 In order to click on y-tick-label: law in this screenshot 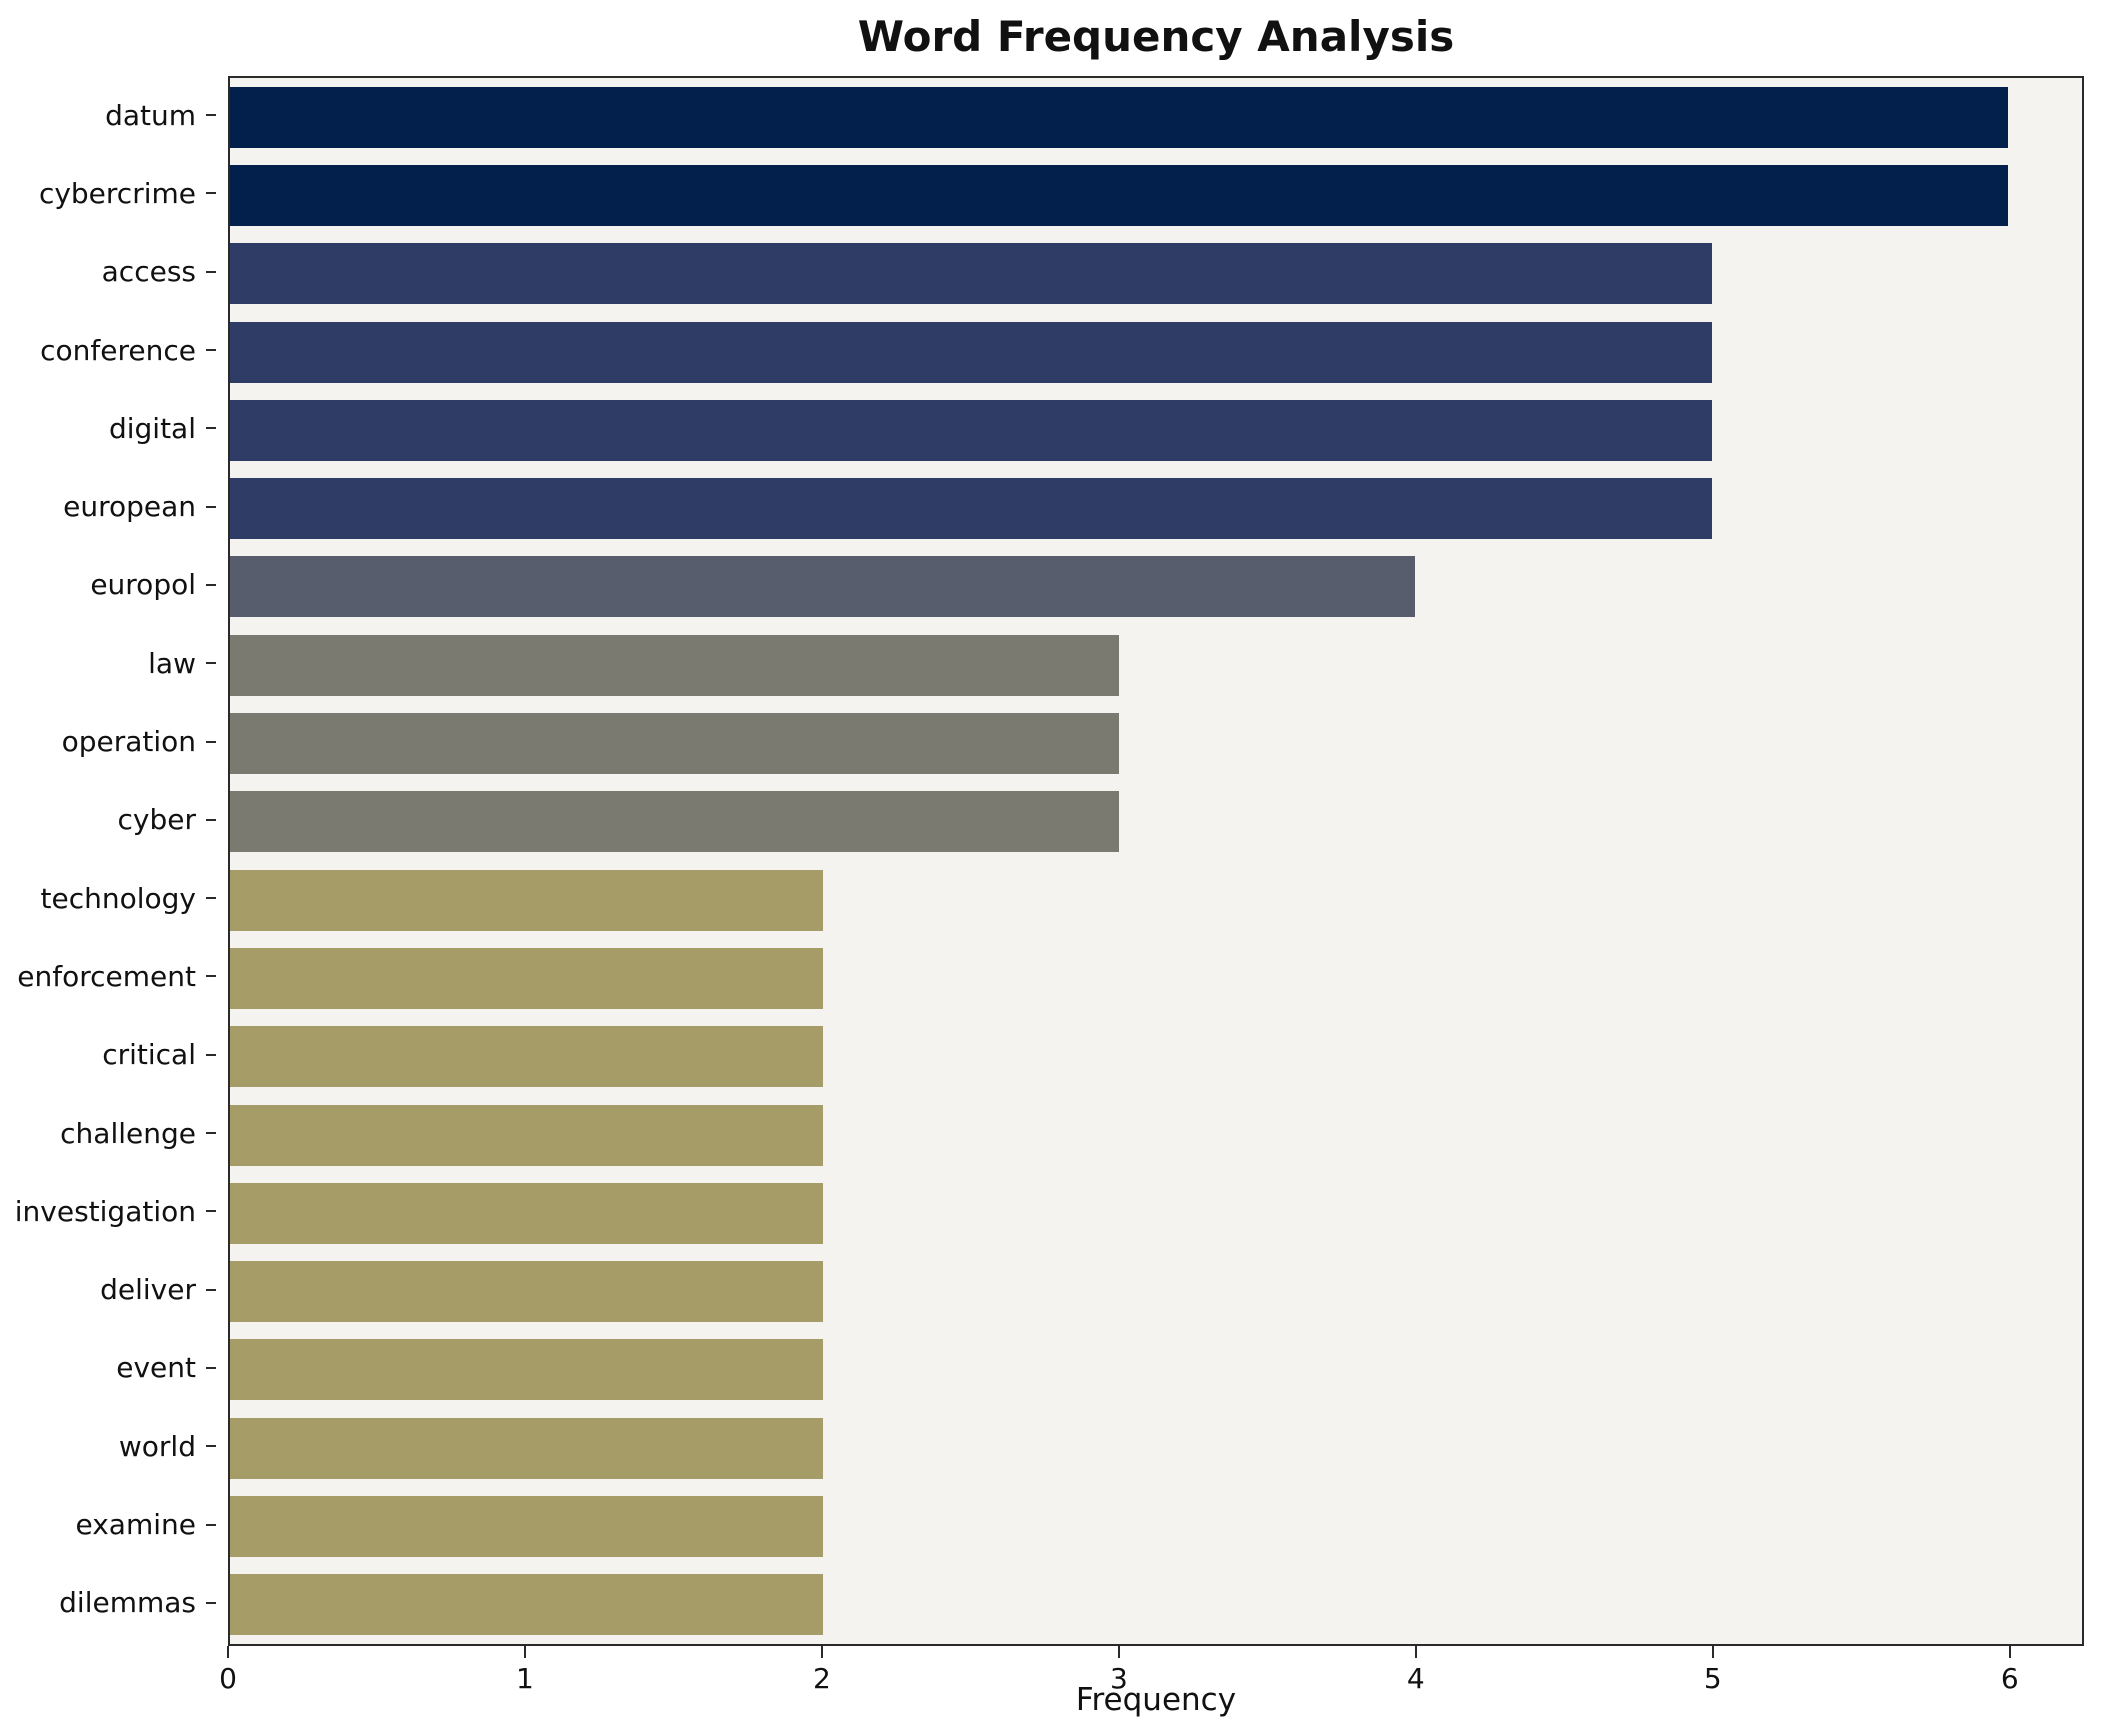, I will do `click(172, 663)`.